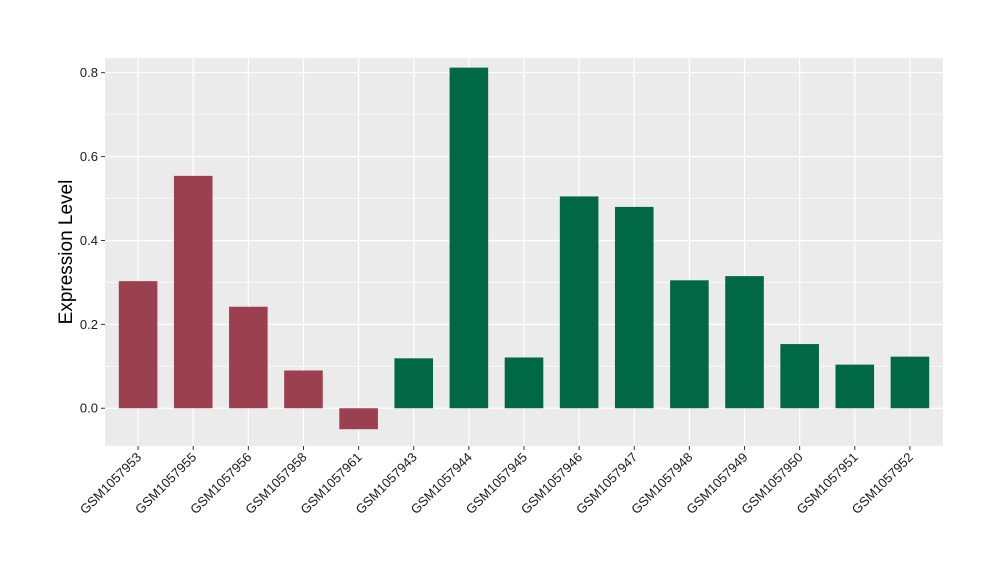 The height and width of the screenshot is (580, 1000). What do you see at coordinates (303, 389) in the screenshot?
I see `bar-GSM1057958` at bounding box center [303, 389].